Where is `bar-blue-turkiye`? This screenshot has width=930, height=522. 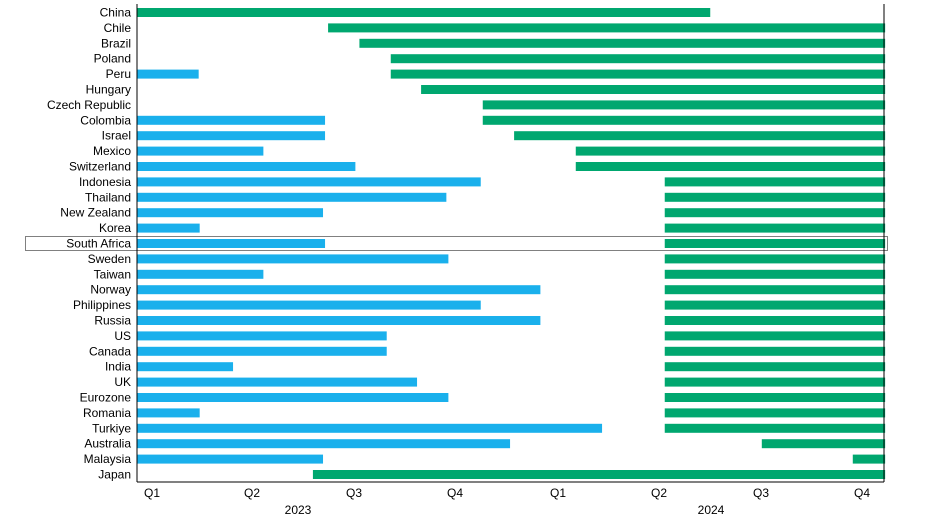
bar-blue-turkiye is located at coordinates (370, 428).